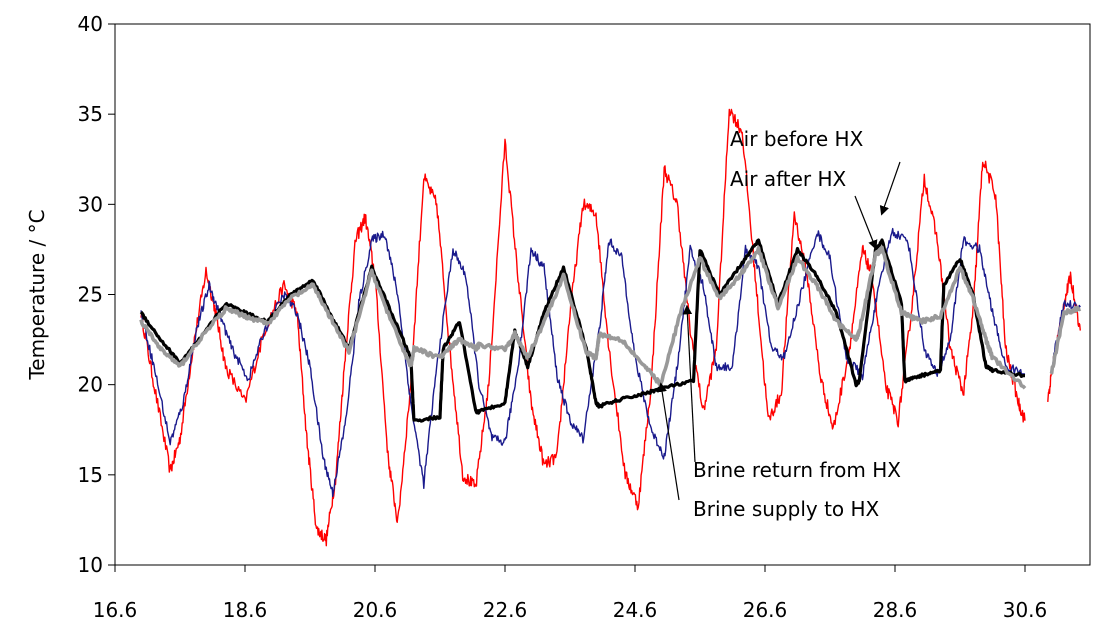 This screenshot has height=632, width=1115. I want to click on x-tick-label: 16.6, so click(115, 610).